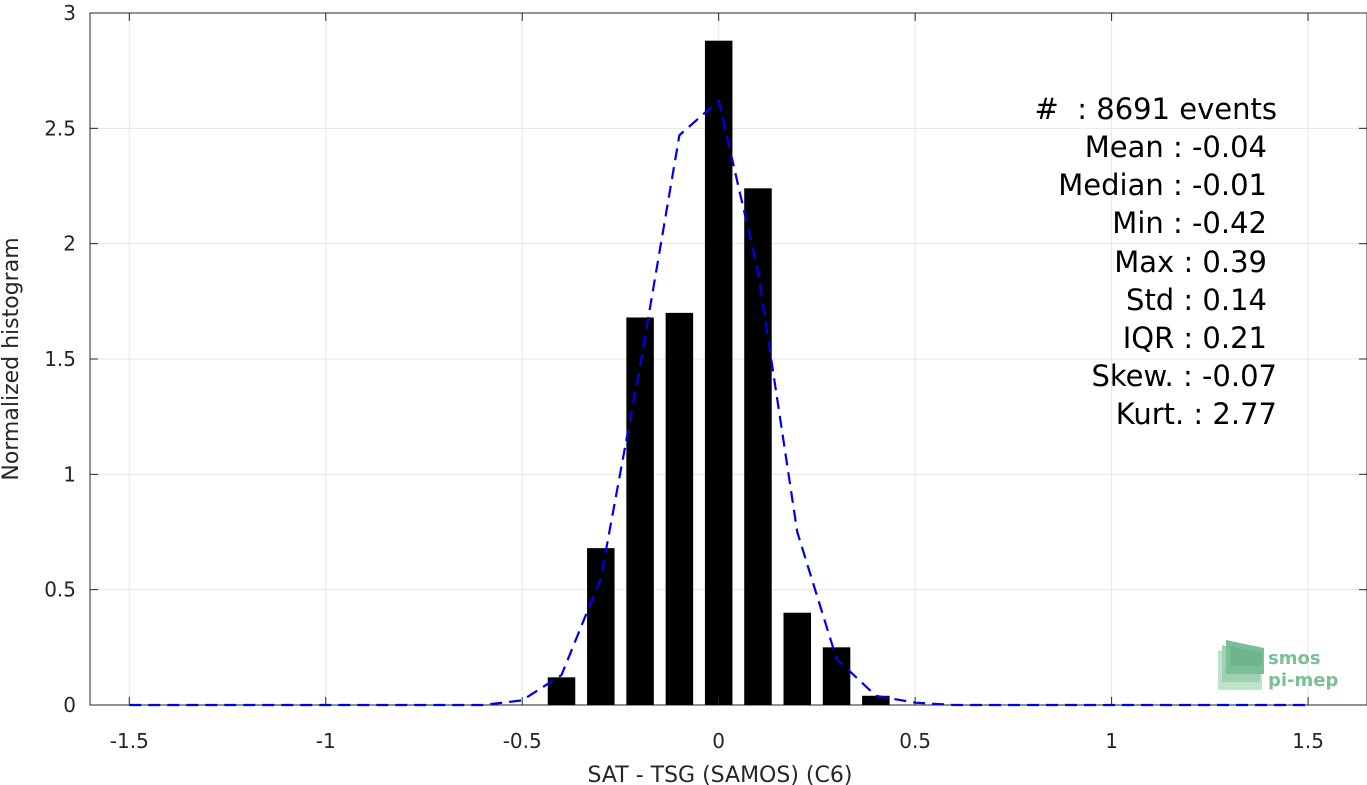  What do you see at coordinates (69, 474) in the screenshot?
I see `y-tick-label-2: 1` at bounding box center [69, 474].